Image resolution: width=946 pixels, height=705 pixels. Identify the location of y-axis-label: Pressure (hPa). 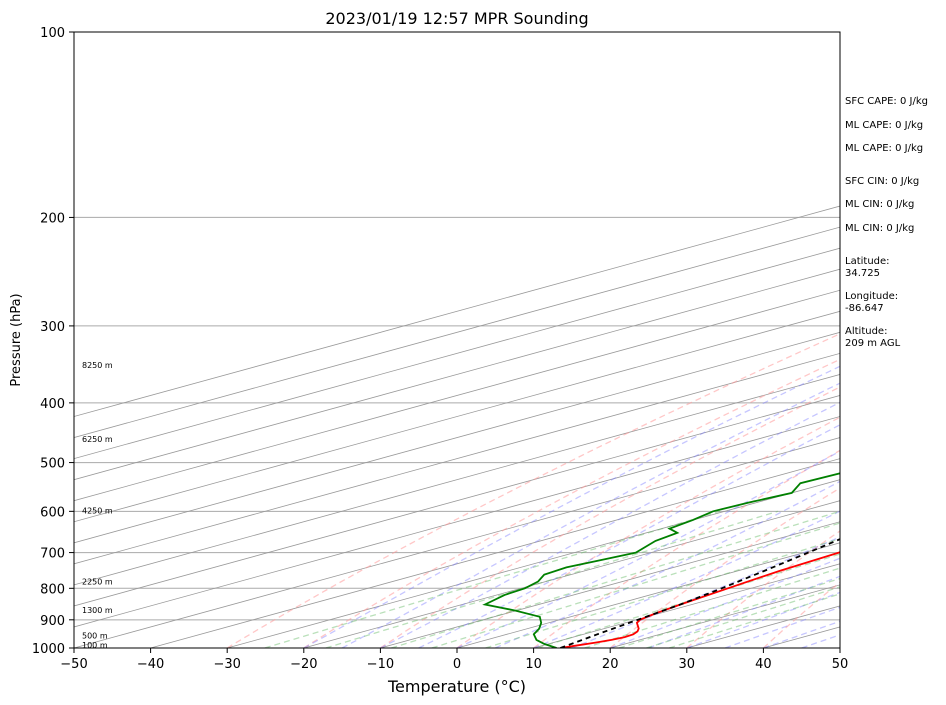
(16, 339).